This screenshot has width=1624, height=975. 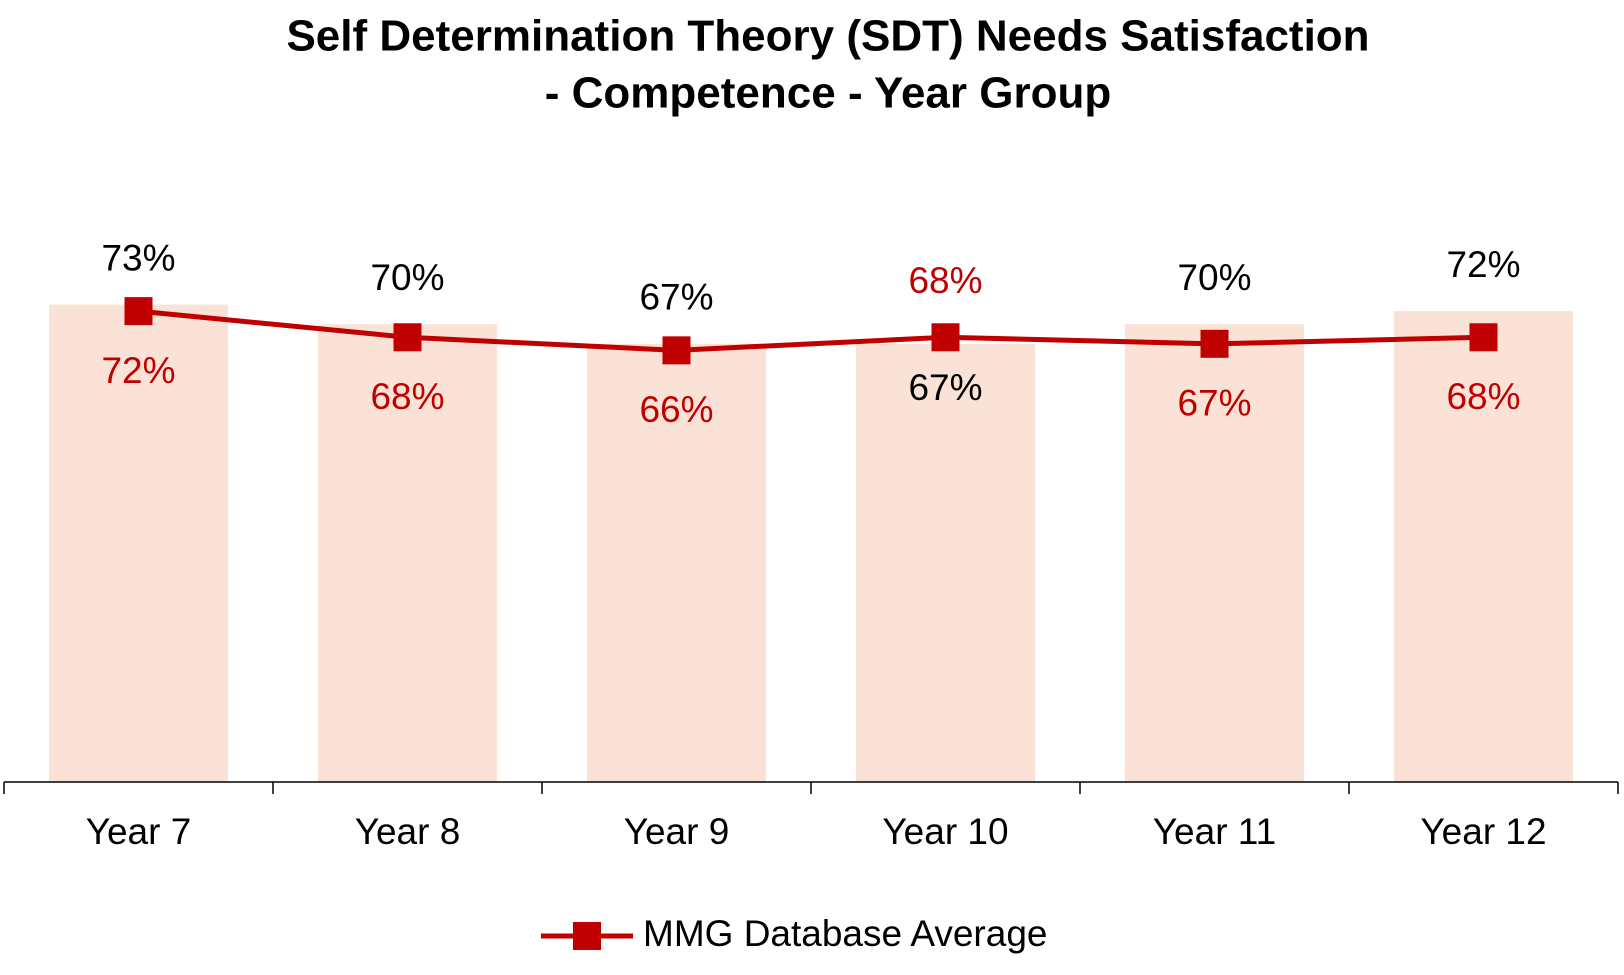 I want to click on x-tick-label: Year 9, so click(x=677, y=831).